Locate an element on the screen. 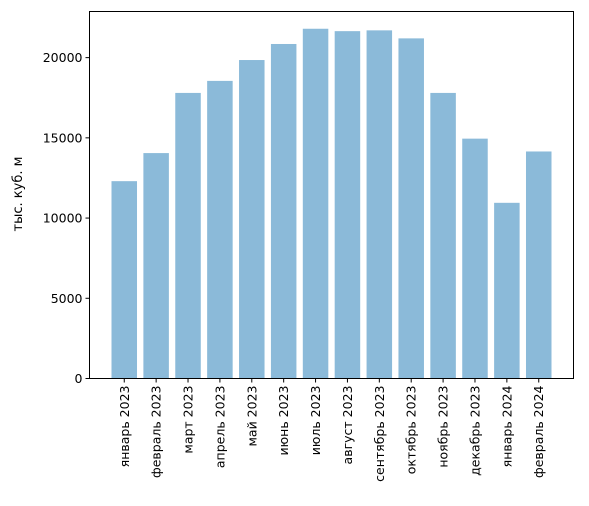 This screenshot has height=506, width=589. x-tick-label: декабрь 2023 is located at coordinates (474, 431).